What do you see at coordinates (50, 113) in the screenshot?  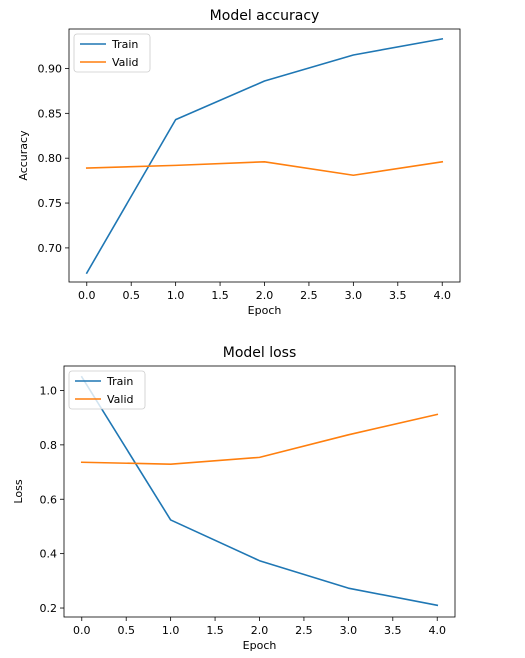 I see `y-tick-label: 0.85` at bounding box center [50, 113].